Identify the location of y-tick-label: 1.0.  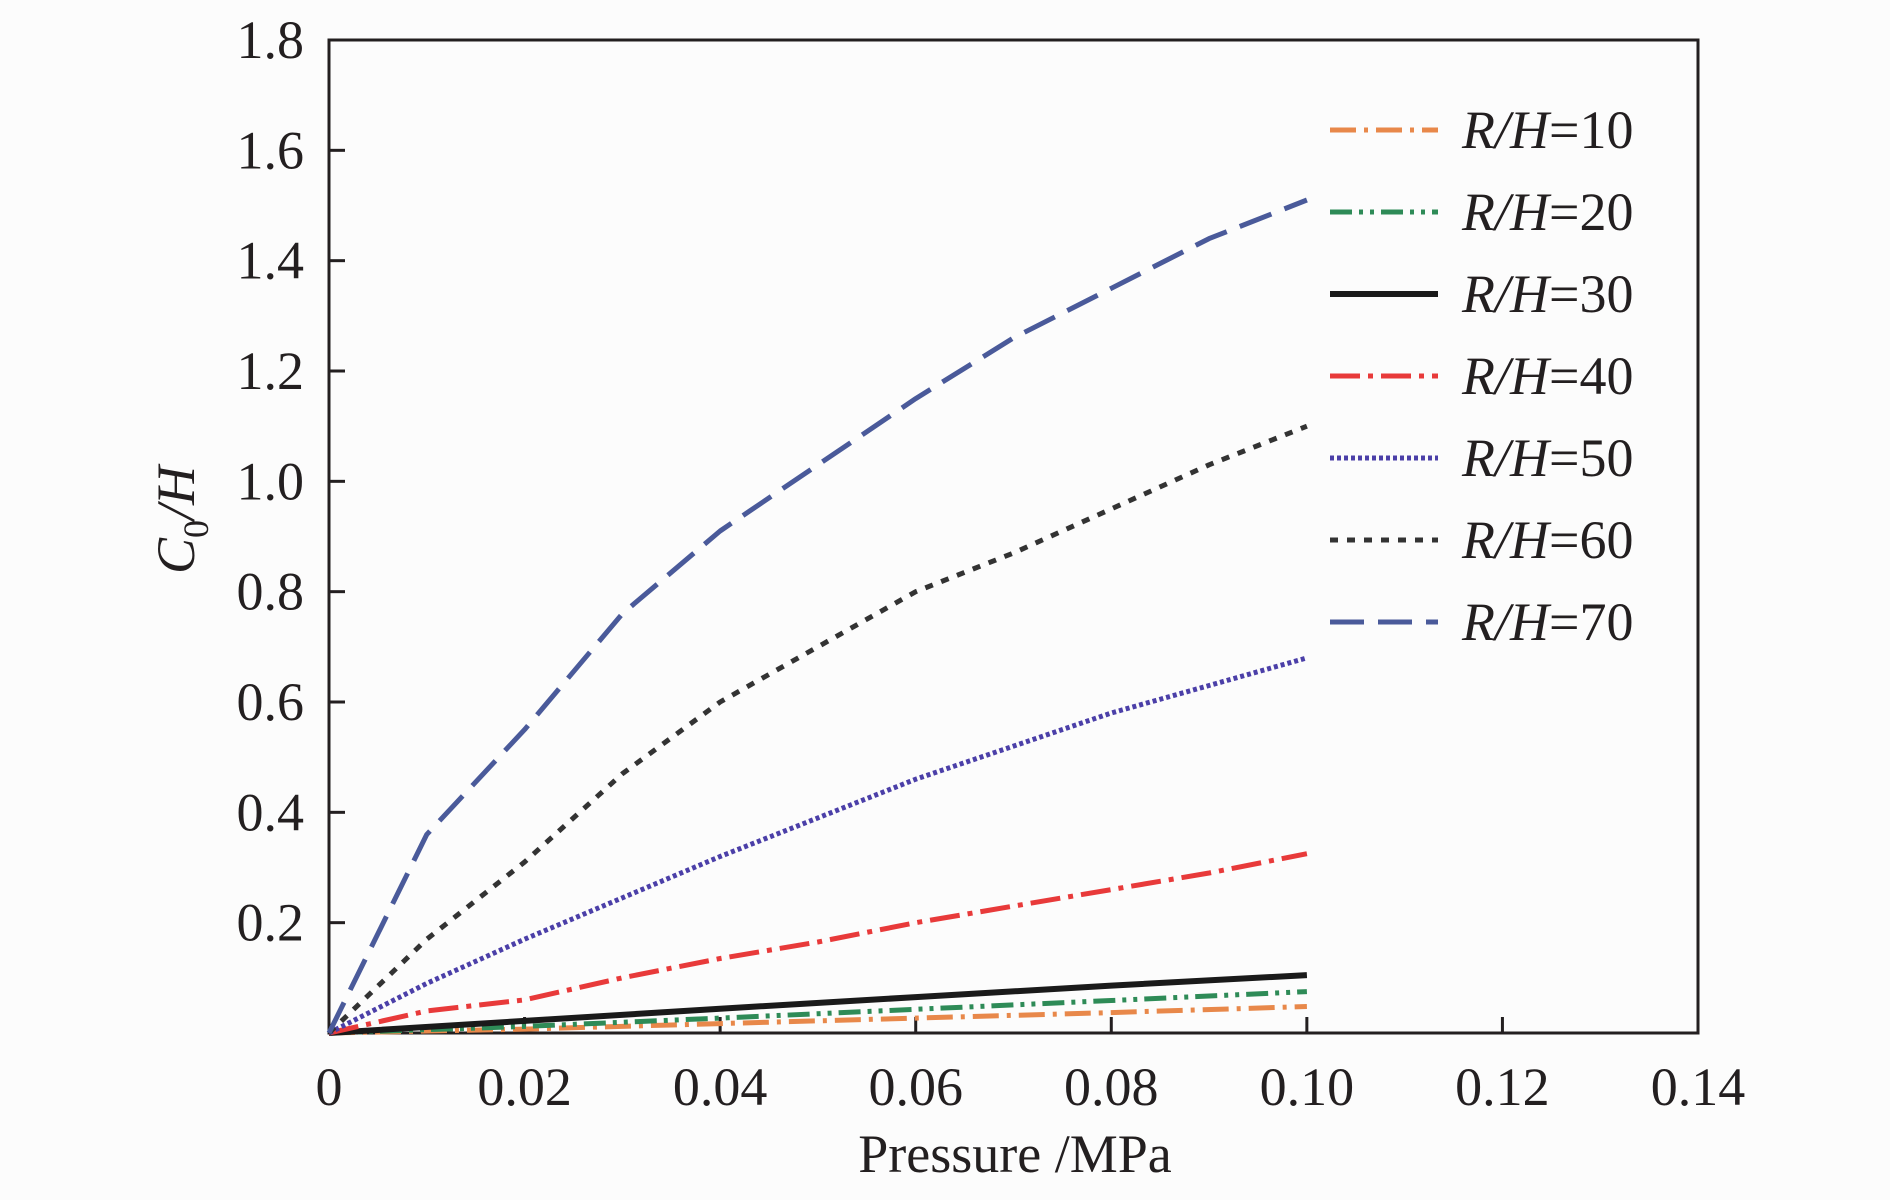
(271, 481).